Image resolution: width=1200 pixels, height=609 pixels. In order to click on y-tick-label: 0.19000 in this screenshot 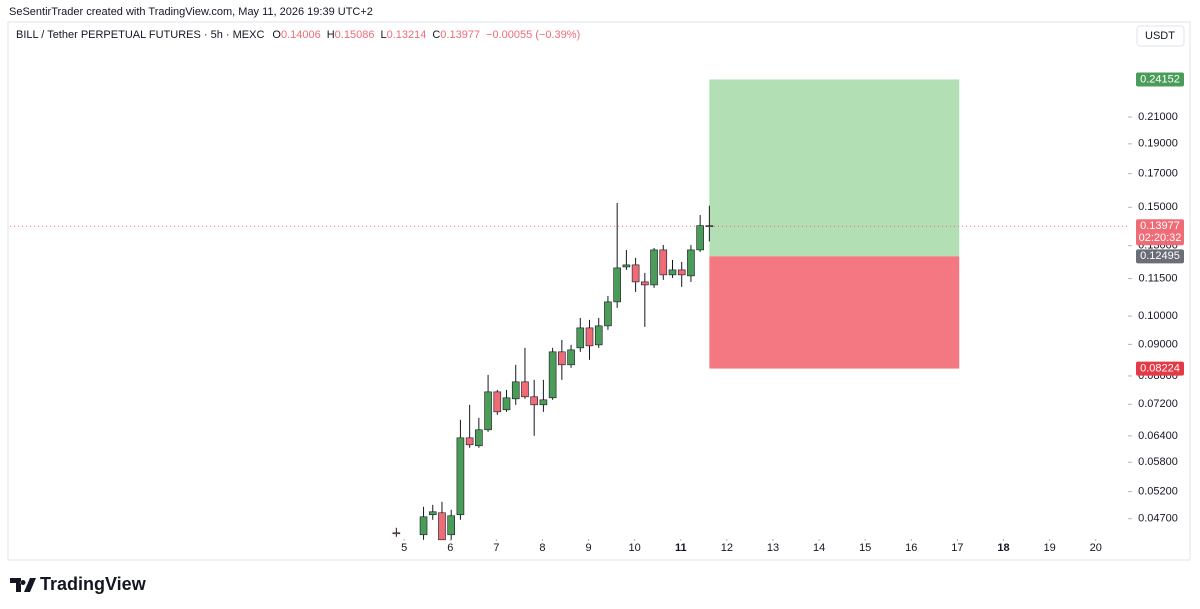, I will do `click(1158, 144)`.